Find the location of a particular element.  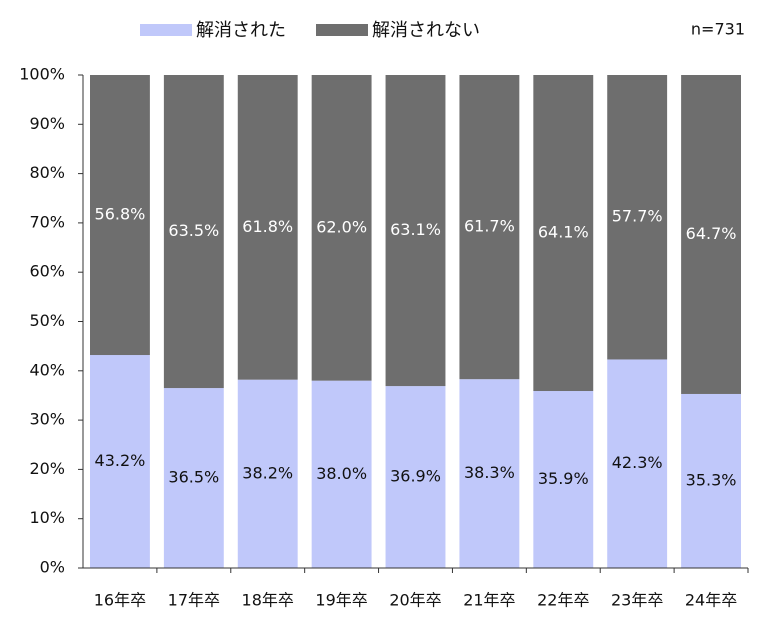

x-tick-label: 21年卒 is located at coordinates (489, 600).